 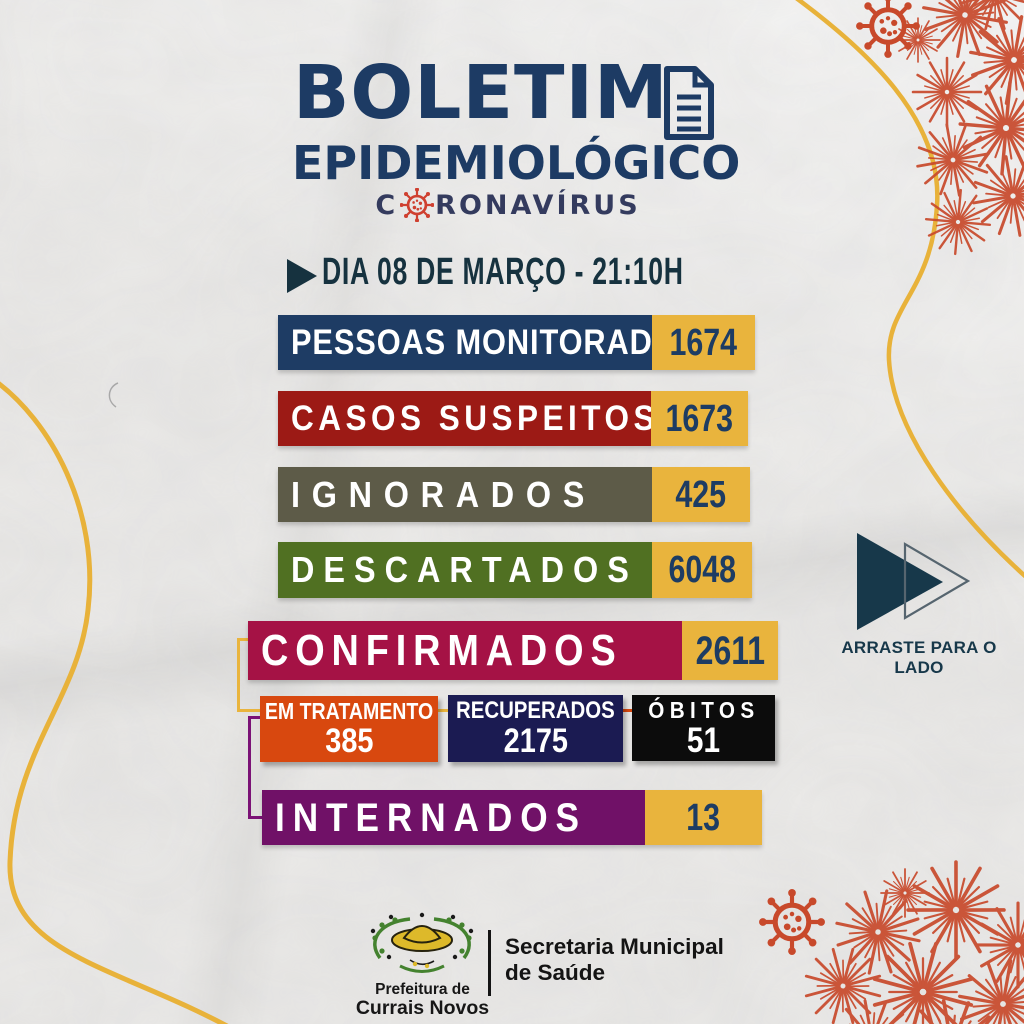 I want to click on coronavirus-suffix: RONAVÍRUS, so click(x=538, y=205).